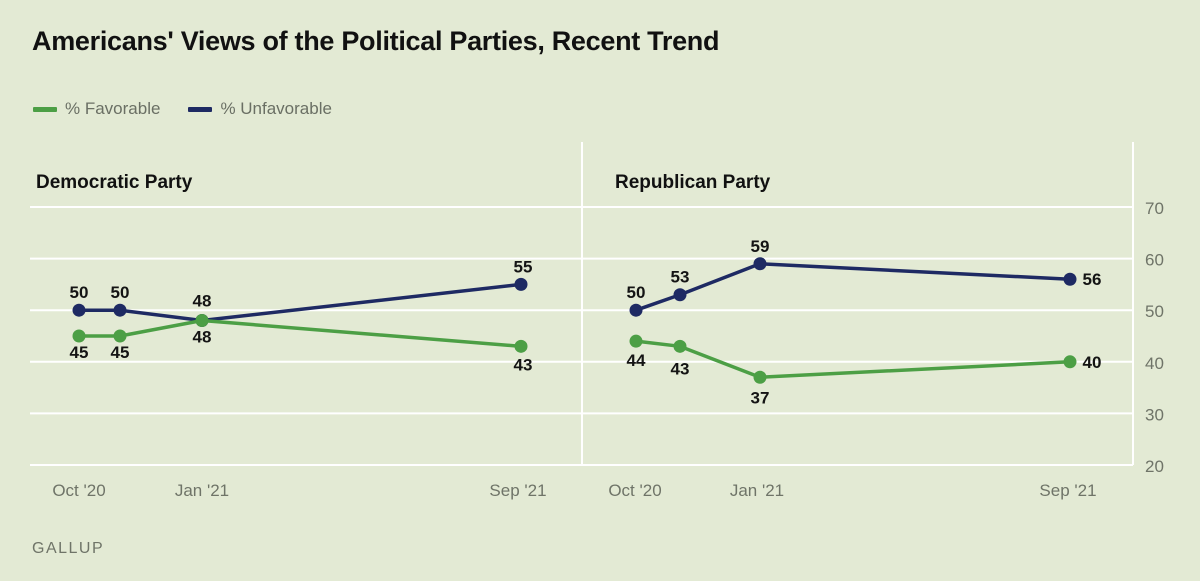  What do you see at coordinates (182, 109) in the screenshot?
I see `legend: % Favorable % Unfavorable` at bounding box center [182, 109].